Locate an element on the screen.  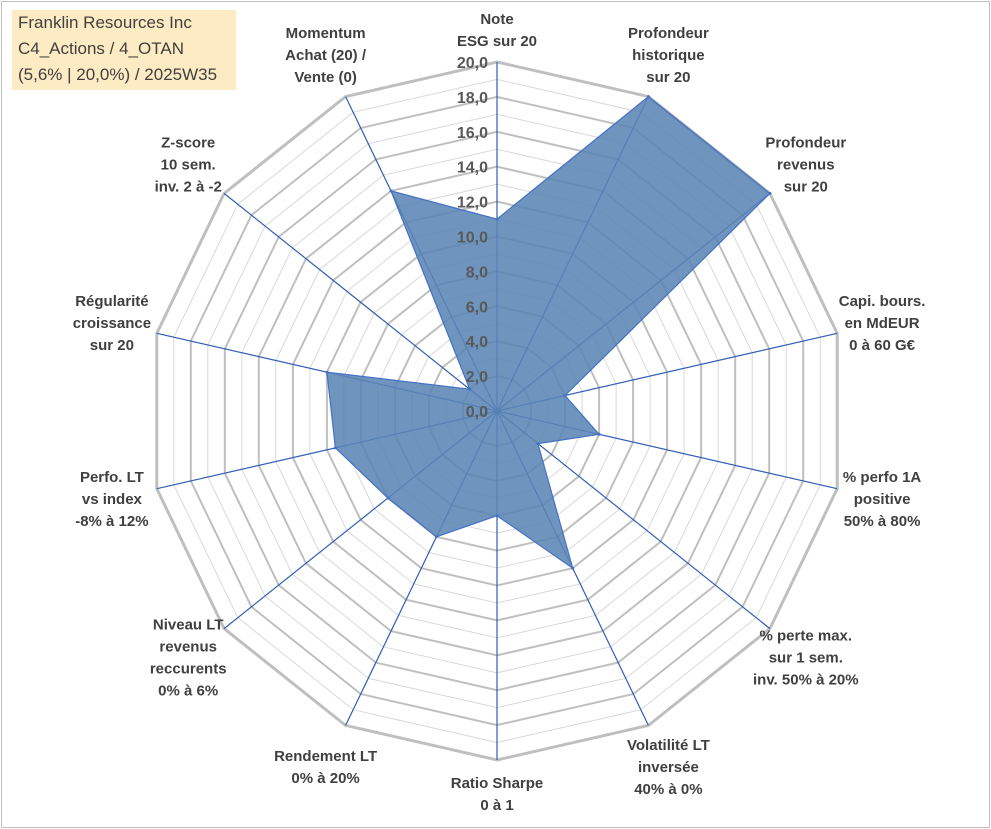
axis-label: vs index is located at coordinates (112, 499).